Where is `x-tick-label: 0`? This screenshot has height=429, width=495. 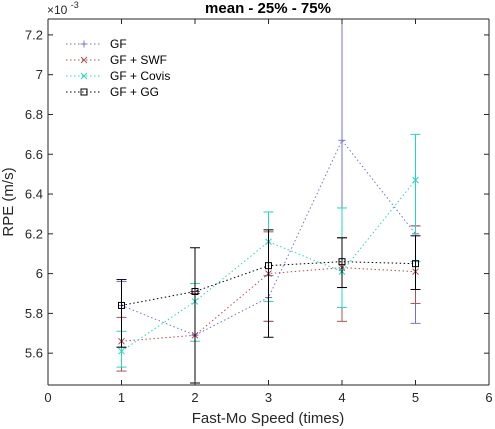
x-tick-label: 0 is located at coordinates (47, 397).